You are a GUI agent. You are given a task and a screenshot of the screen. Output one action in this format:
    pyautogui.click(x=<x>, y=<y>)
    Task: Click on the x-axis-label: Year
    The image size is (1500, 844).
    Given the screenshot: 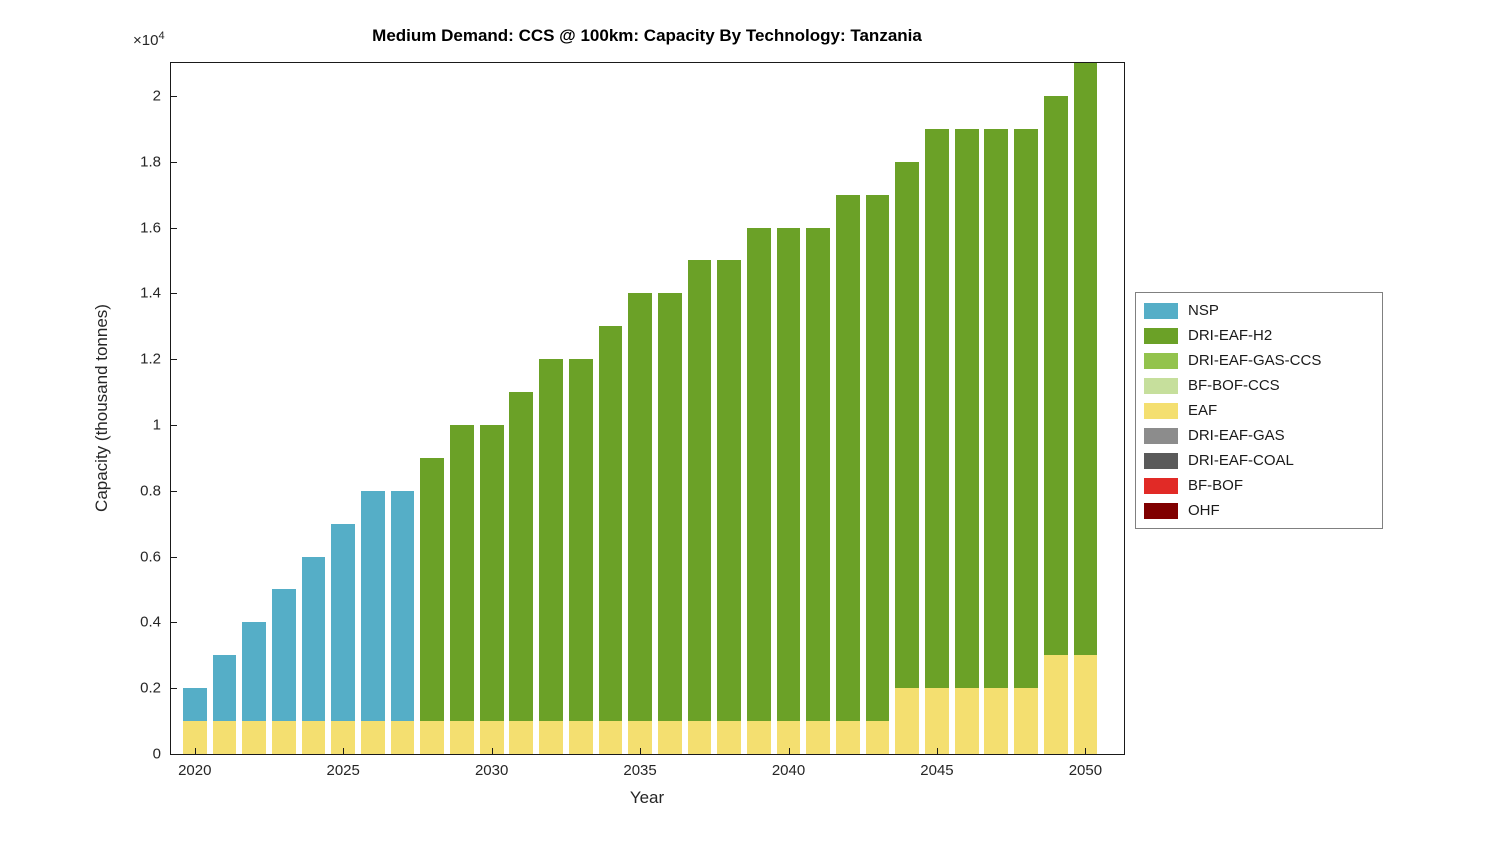 What is the action you would take?
    pyautogui.click(x=647, y=797)
    